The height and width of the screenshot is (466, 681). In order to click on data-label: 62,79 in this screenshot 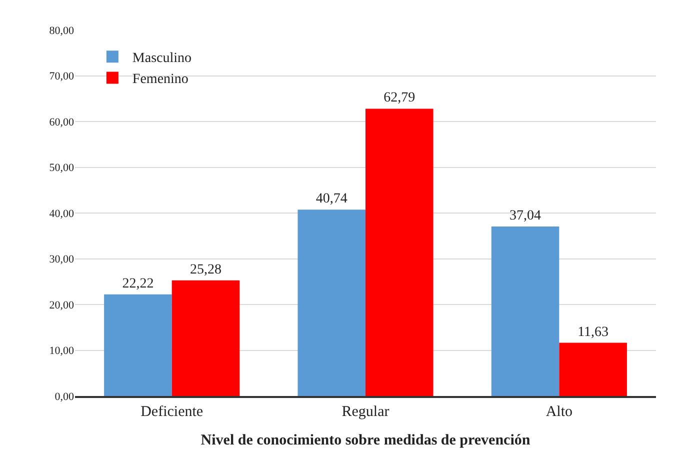, I will do `click(400, 98)`.